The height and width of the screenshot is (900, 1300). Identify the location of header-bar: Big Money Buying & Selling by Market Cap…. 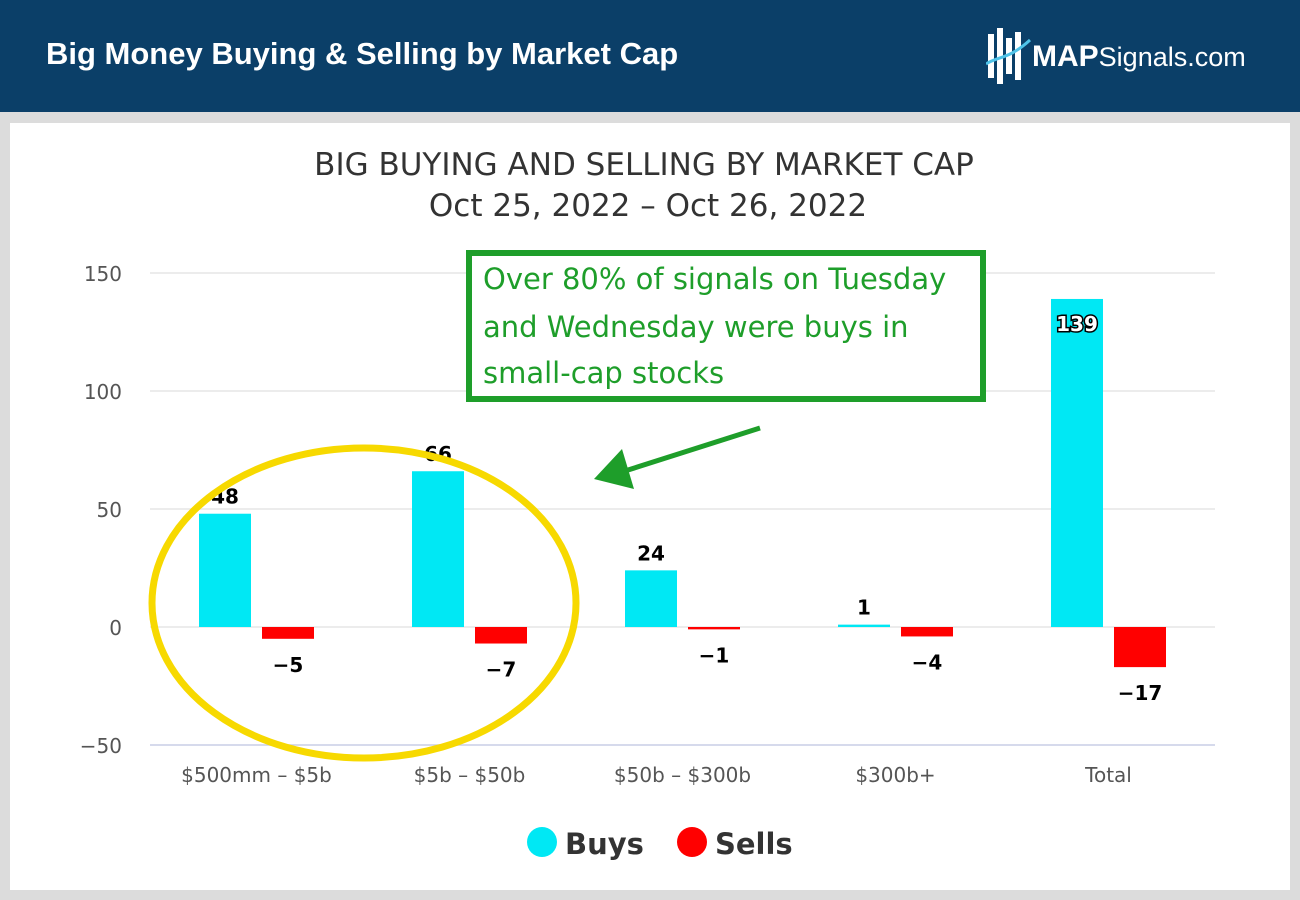
(650, 56).